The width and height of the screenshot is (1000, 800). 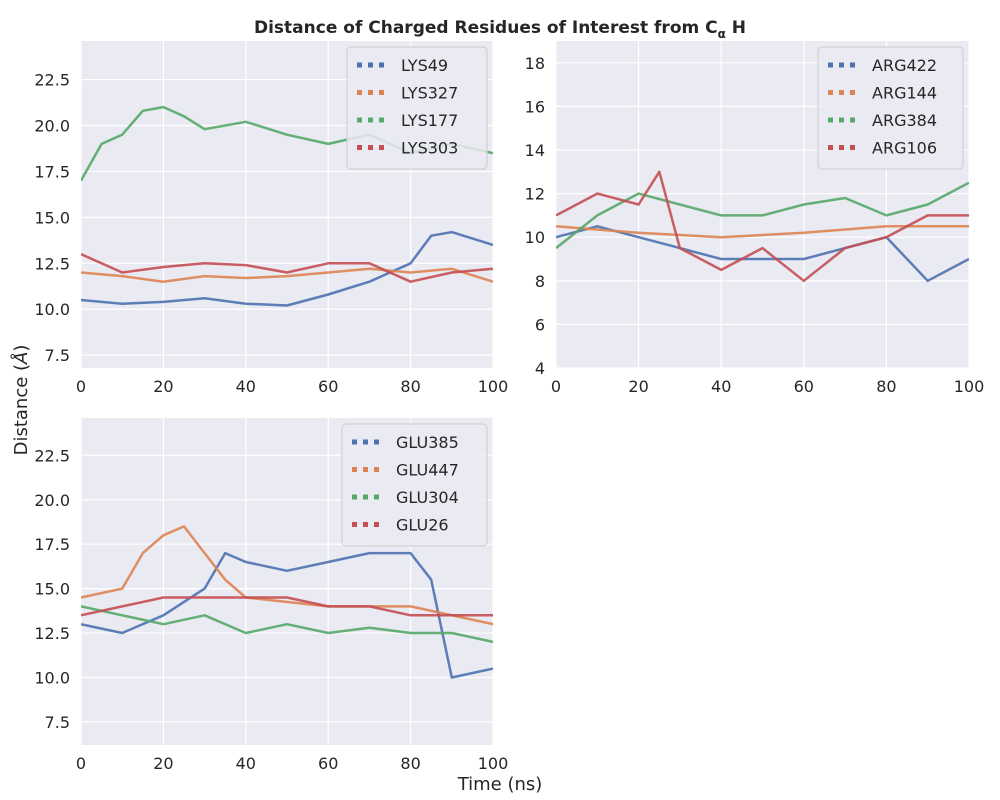 I want to click on legend-label: GLU26, so click(x=422, y=525).